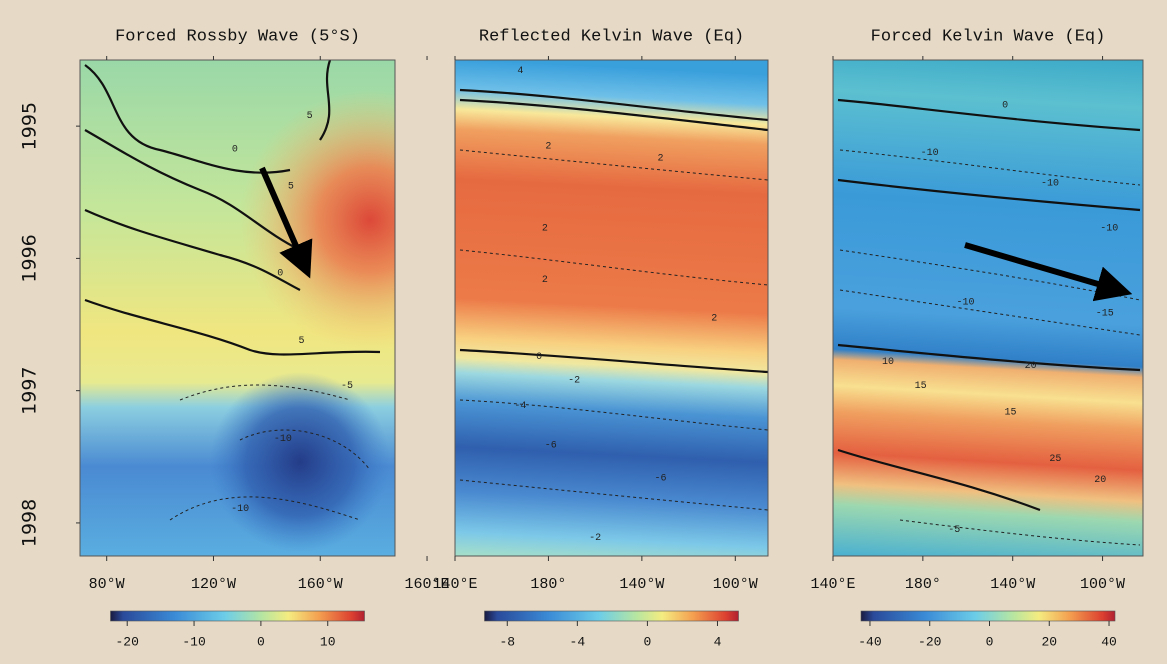 Image resolution: width=1167 pixels, height=664 pixels. I want to click on y-tick-label: 1997, so click(30, 390).